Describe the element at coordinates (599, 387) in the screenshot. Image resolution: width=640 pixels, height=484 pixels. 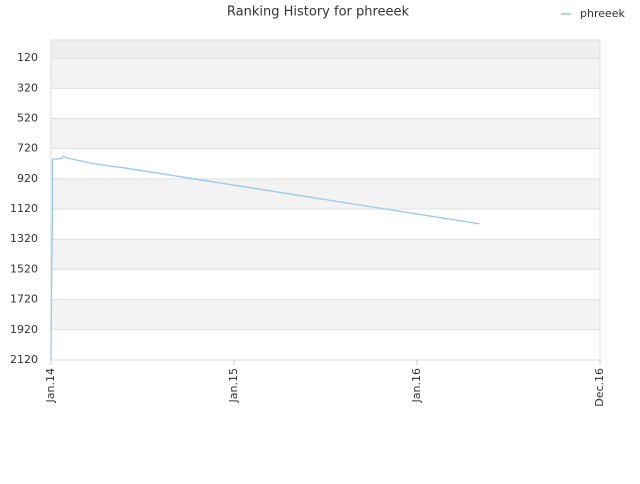
I see `x-tick-label: Dec.16` at that location.